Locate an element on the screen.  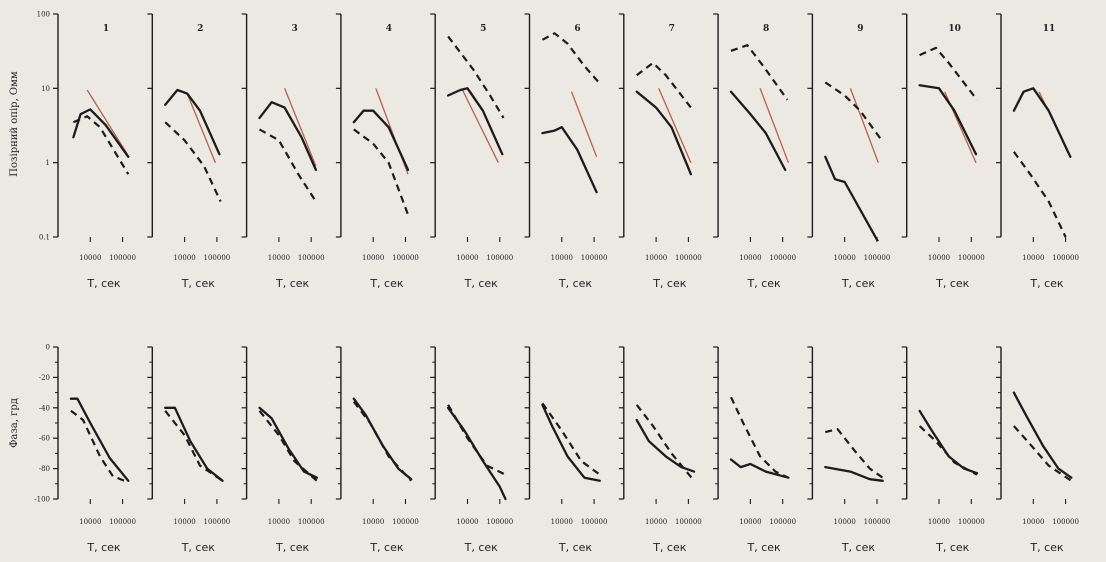
panel-1-7: 10000 100000 T, сек is located at coordinates (754, 450).